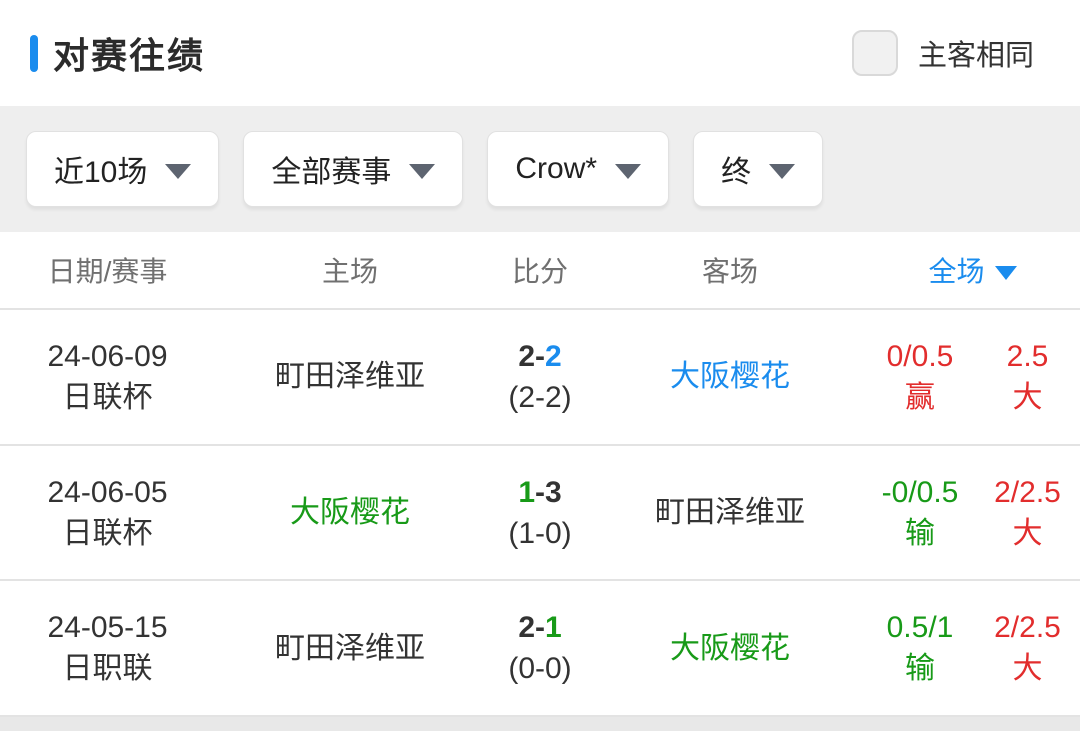  I want to click on column-header-fulltime-label: 全场, so click(956, 271).